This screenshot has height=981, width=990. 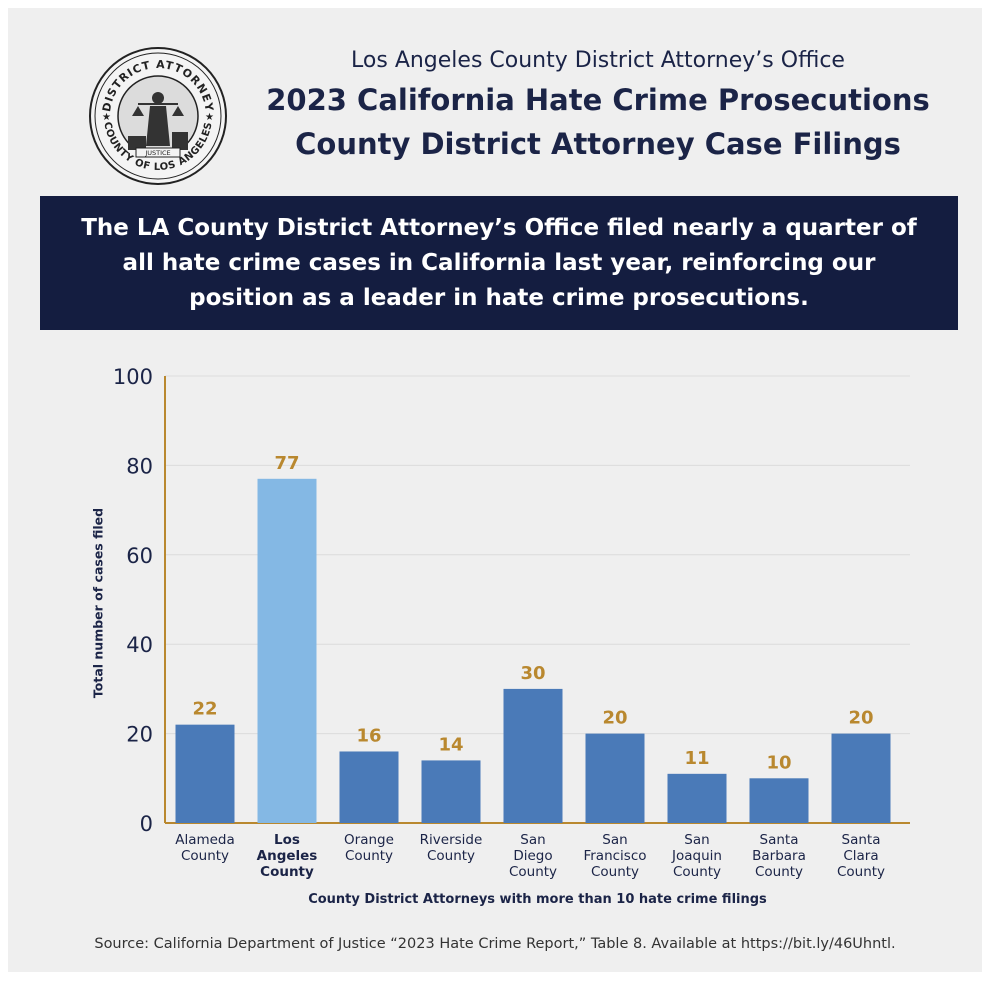 What do you see at coordinates (778, 762) in the screenshot?
I see `bar-value-label: 10` at bounding box center [778, 762].